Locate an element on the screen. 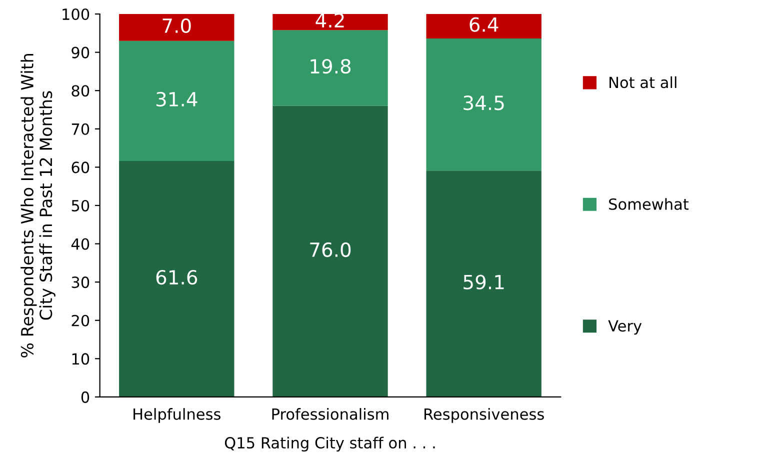 The width and height of the screenshot is (768, 467). legend-label: Not at all is located at coordinates (643, 82).